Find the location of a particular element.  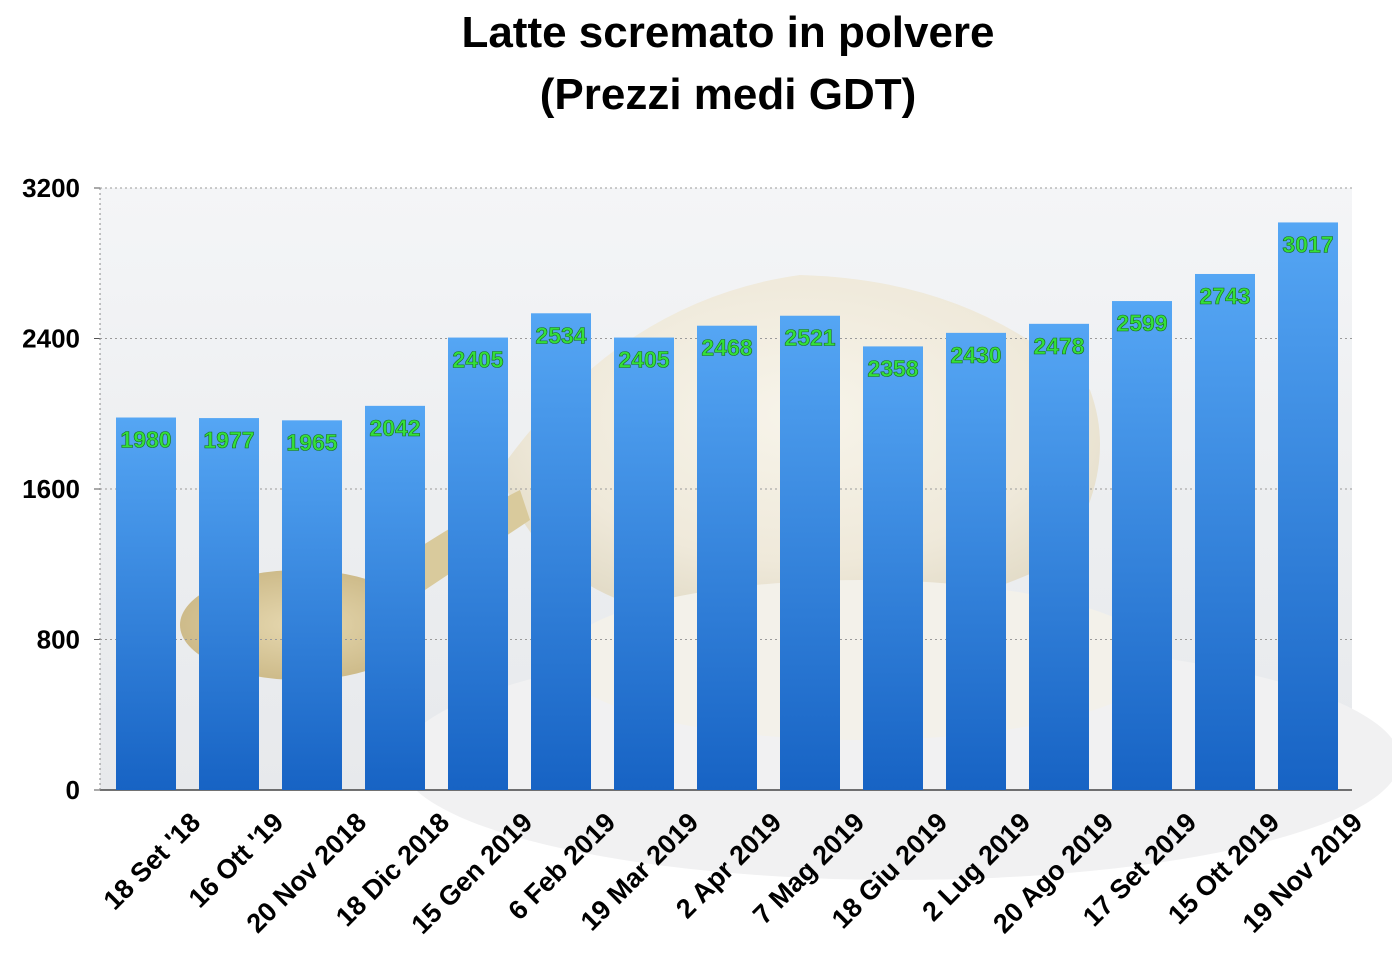

y-tick-label: 0 is located at coordinates (73, 790).